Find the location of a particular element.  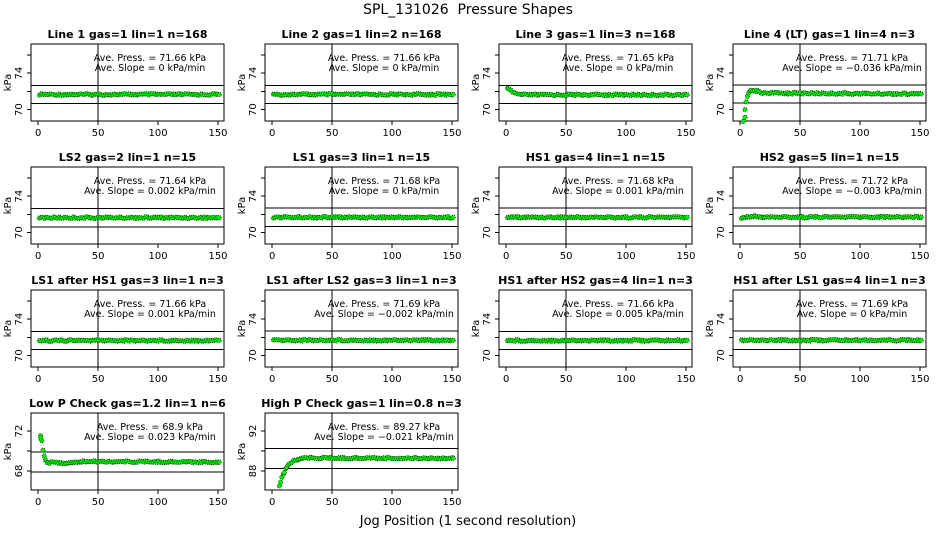

avg-pressure-label: Ave. Press. = 71.71 kPa is located at coordinates (852, 58).